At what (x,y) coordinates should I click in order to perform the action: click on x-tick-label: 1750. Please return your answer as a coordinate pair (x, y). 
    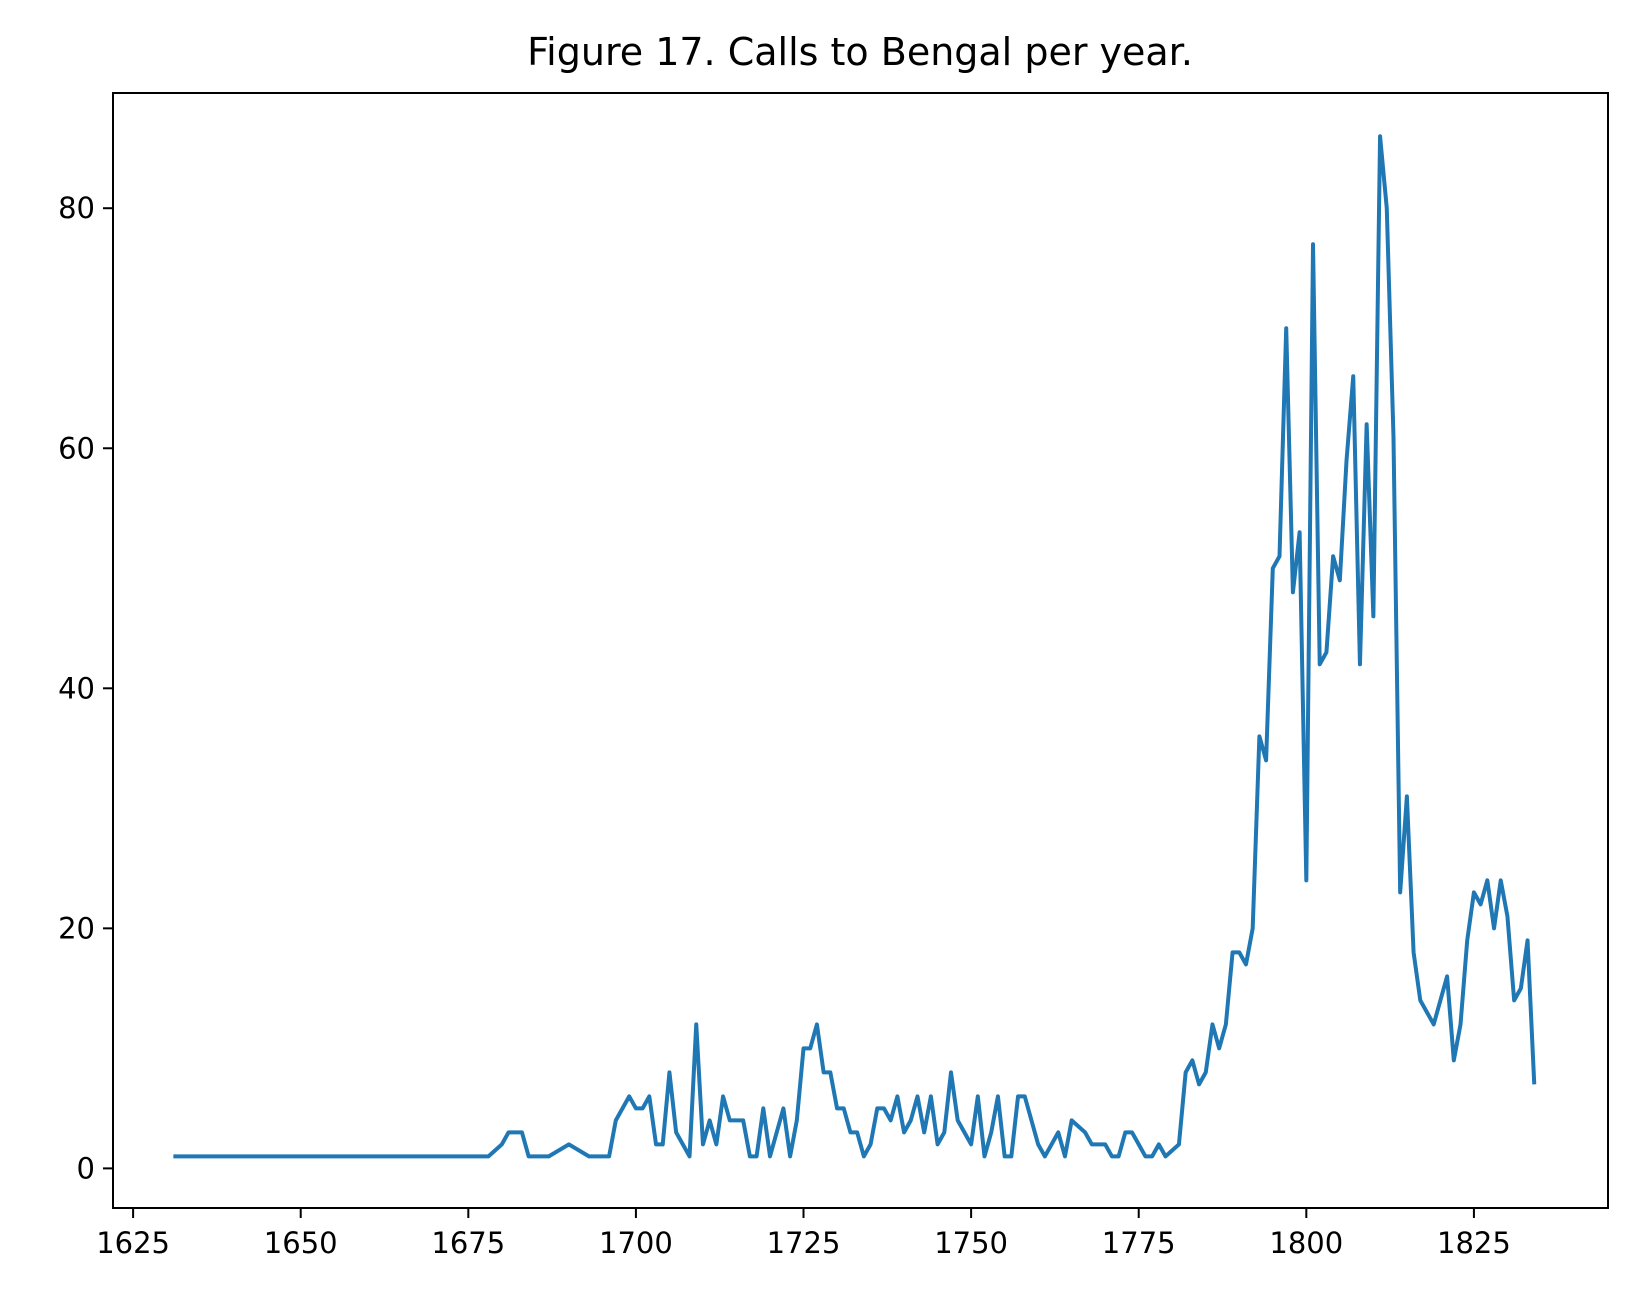
    Looking at the image, I should click on (971, 1243).